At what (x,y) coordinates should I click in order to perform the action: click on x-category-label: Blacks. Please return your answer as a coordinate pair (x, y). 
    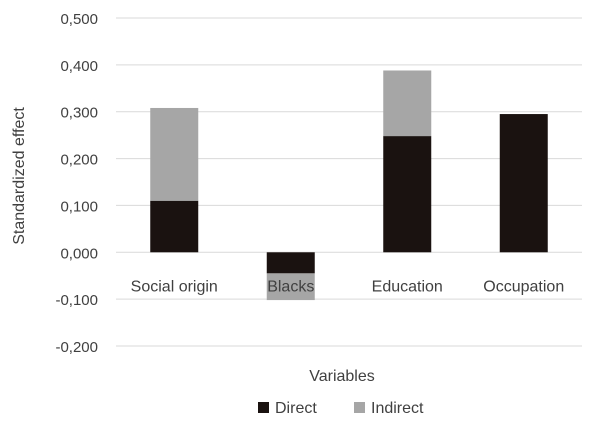
    Looking at the image, I should click on (290, 286).